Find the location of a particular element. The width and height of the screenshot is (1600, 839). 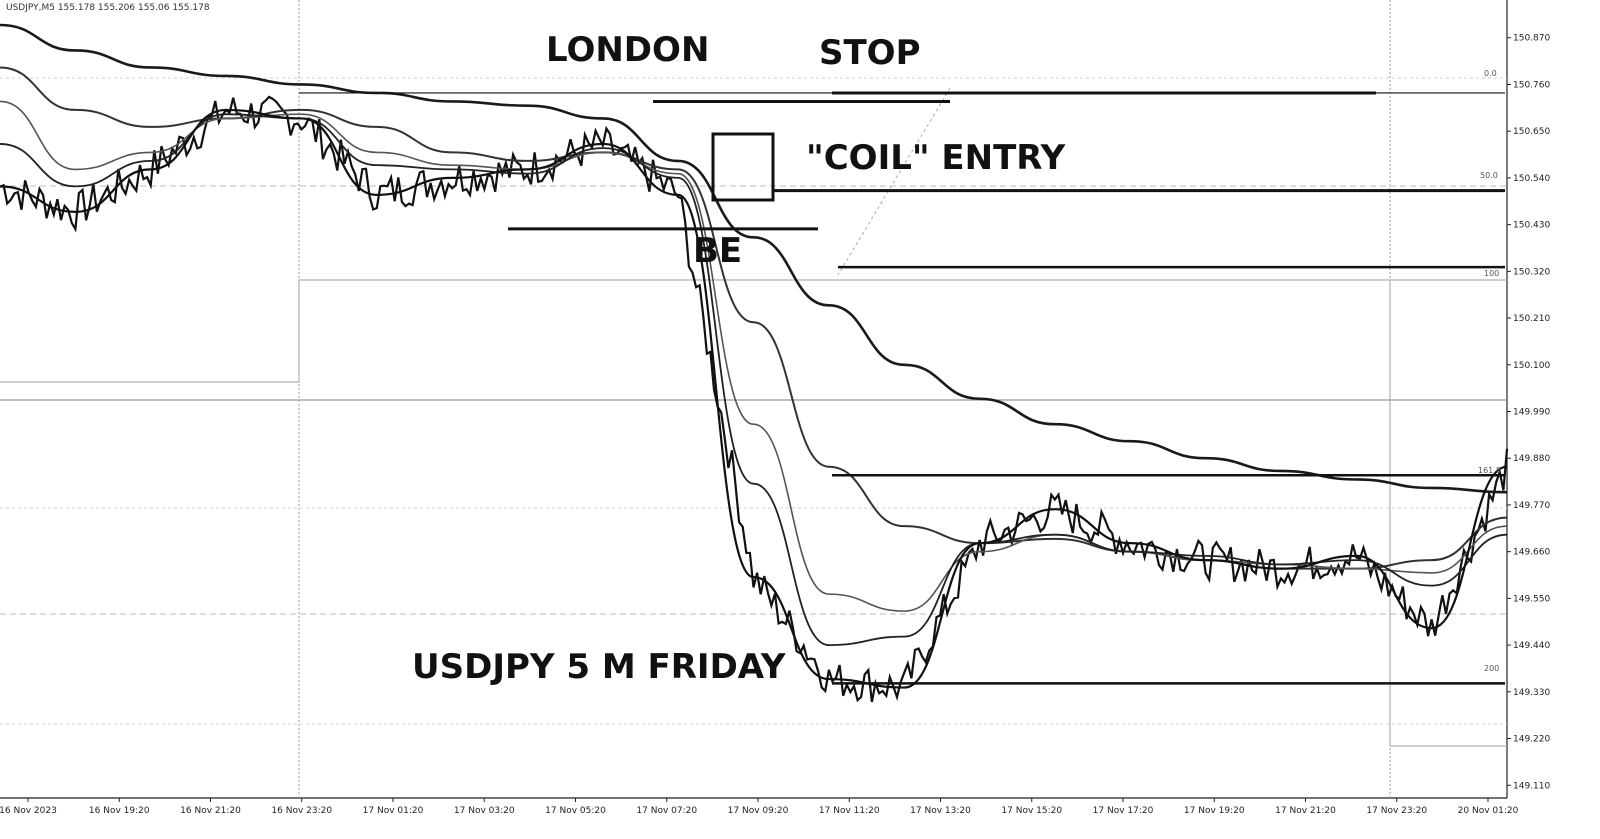

price-tick-label: 150.320 is located at coordinates (1531, 272).